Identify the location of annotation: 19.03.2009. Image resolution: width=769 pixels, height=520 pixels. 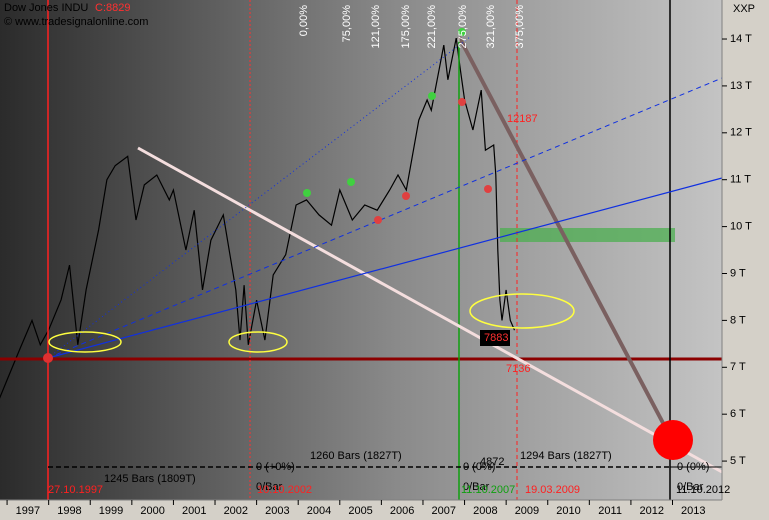
(552, 490).